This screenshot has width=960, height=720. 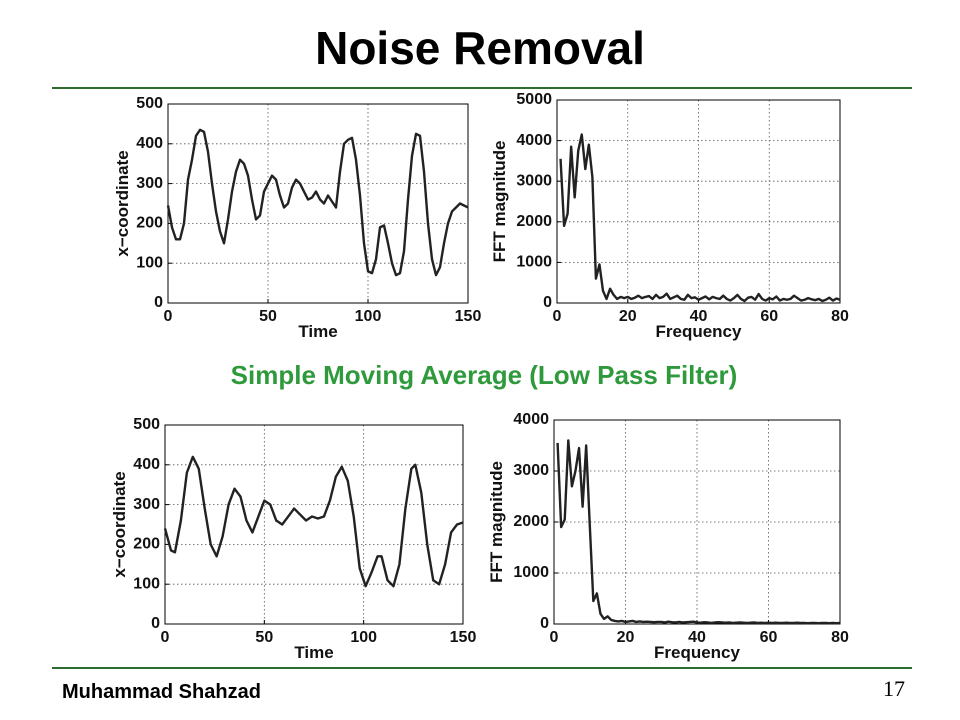 I want to click on caption: Simple Moving Average (Low Pass Filter), so click(x=484, y=375).